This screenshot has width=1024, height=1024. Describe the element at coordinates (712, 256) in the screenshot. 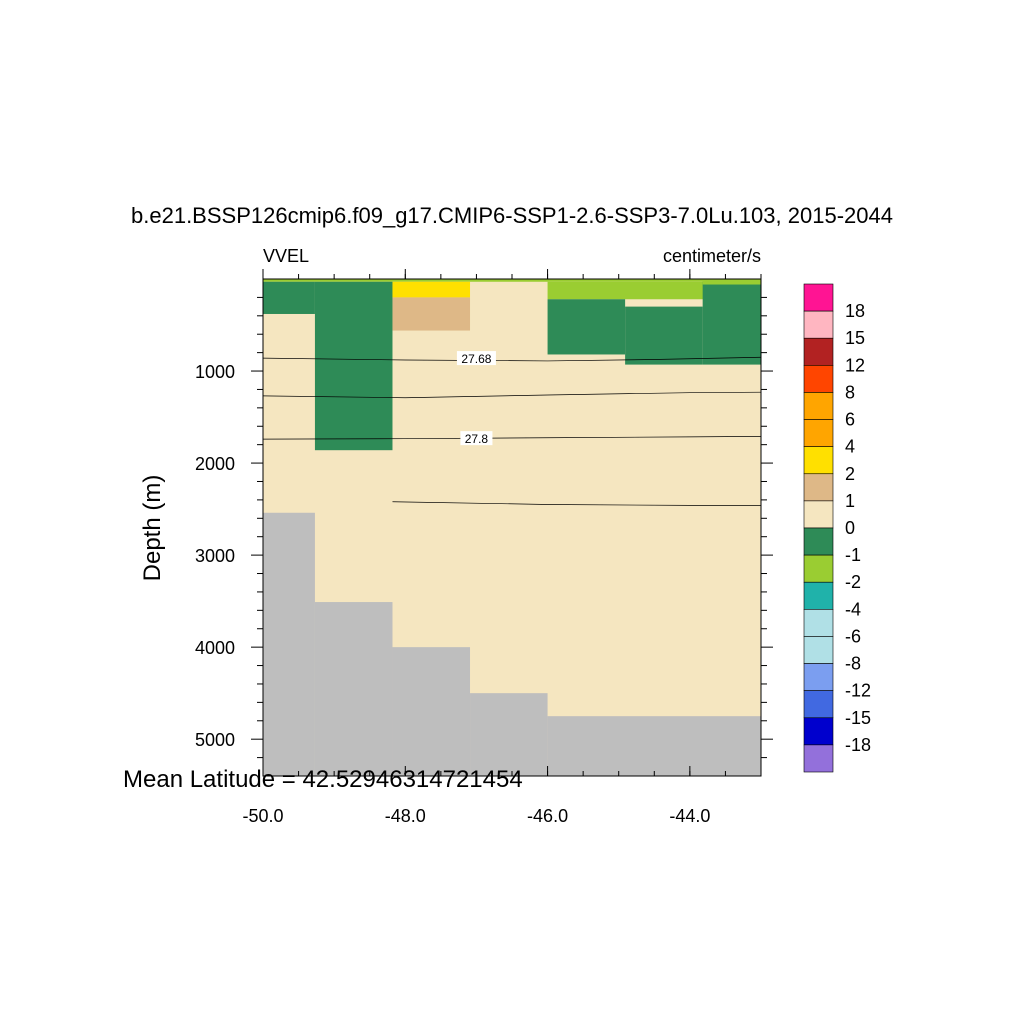

I see `units-label: centimeter/s` at that location.